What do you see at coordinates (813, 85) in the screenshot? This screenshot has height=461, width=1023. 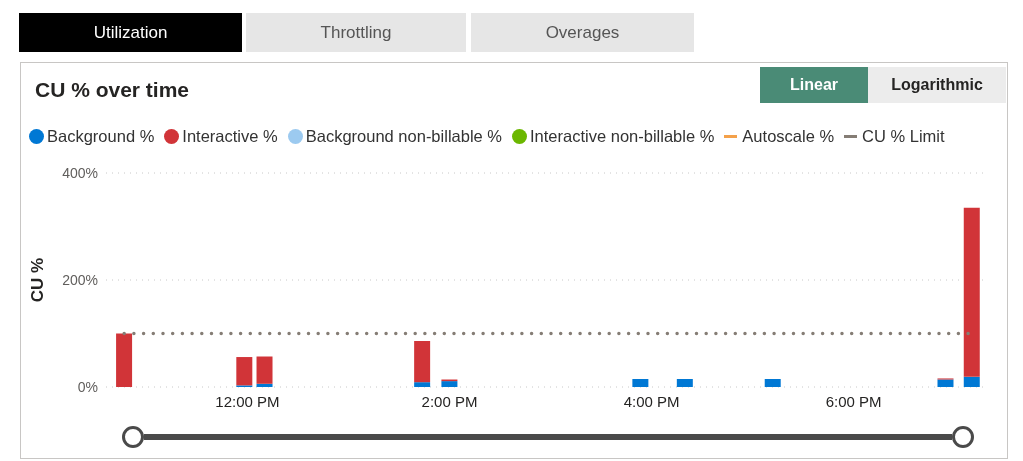 I see `text: Linear` at bounding box center [813, 85].